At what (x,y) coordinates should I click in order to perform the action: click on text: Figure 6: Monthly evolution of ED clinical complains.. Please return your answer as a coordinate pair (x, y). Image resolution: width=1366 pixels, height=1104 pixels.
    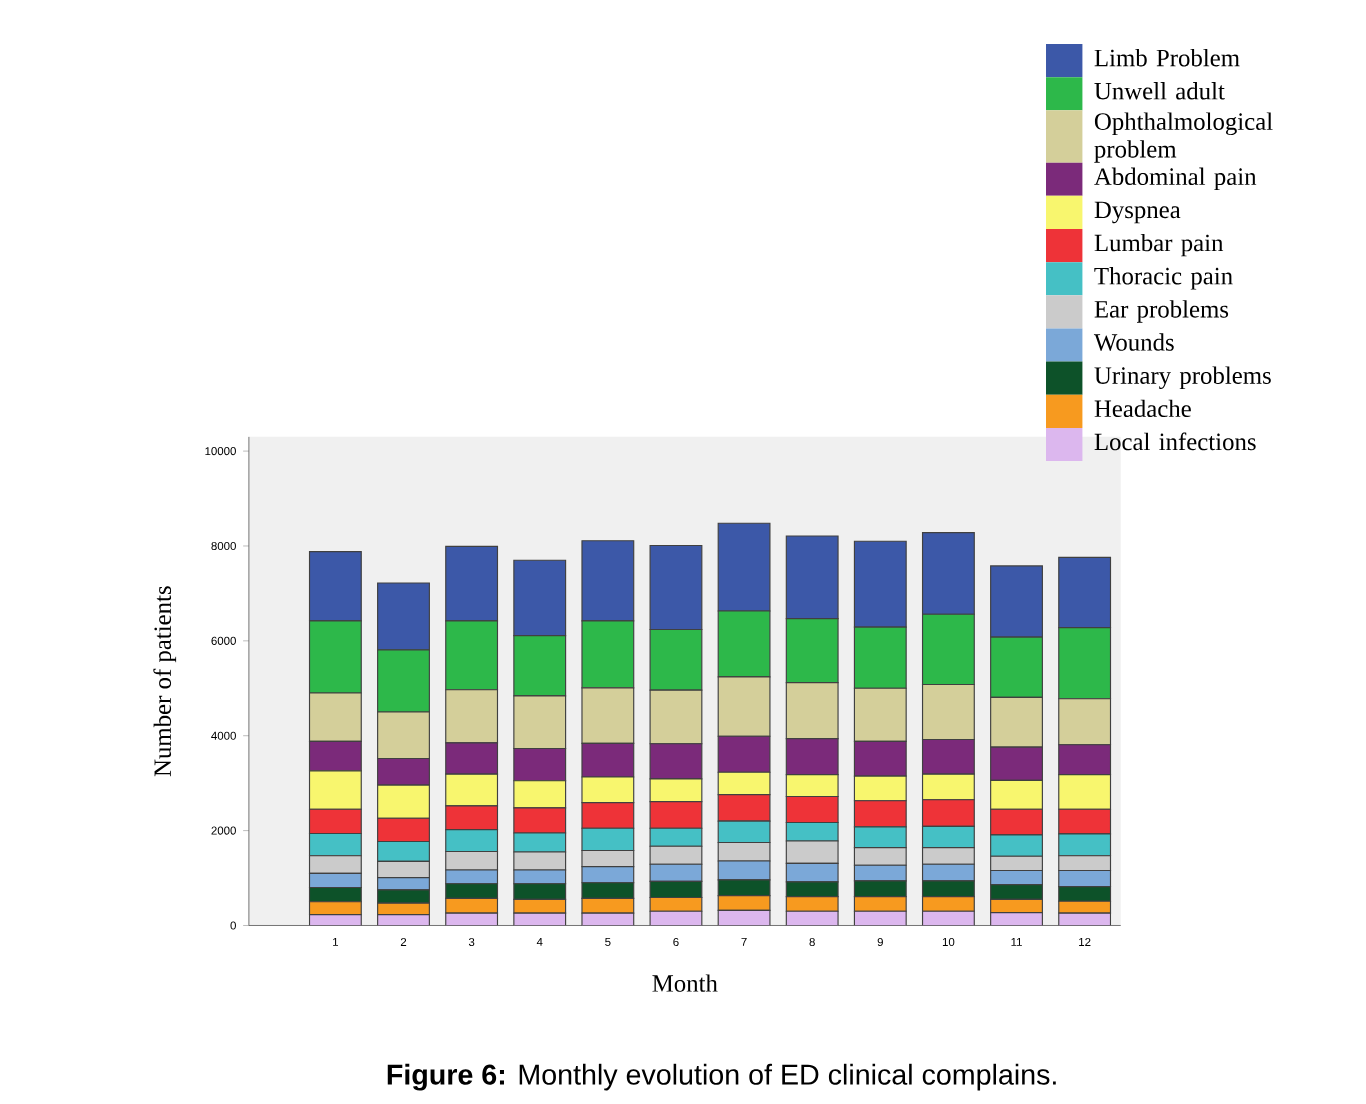
    Looking at the image, I should click on (721, 1077).